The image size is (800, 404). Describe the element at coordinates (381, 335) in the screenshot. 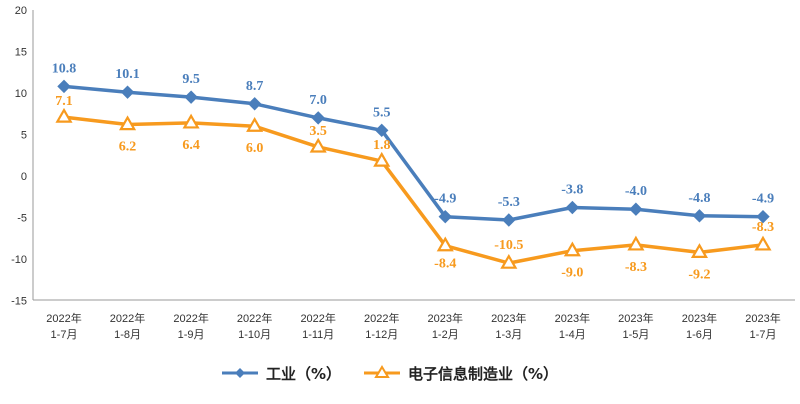

I see `x-tick-label-period: 1-12月` at that location.